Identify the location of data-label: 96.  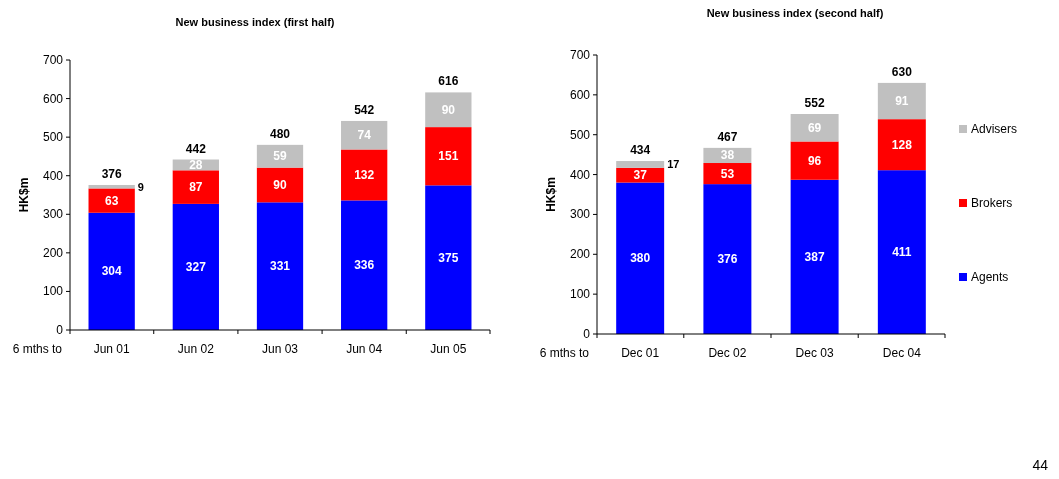
(814, 160).